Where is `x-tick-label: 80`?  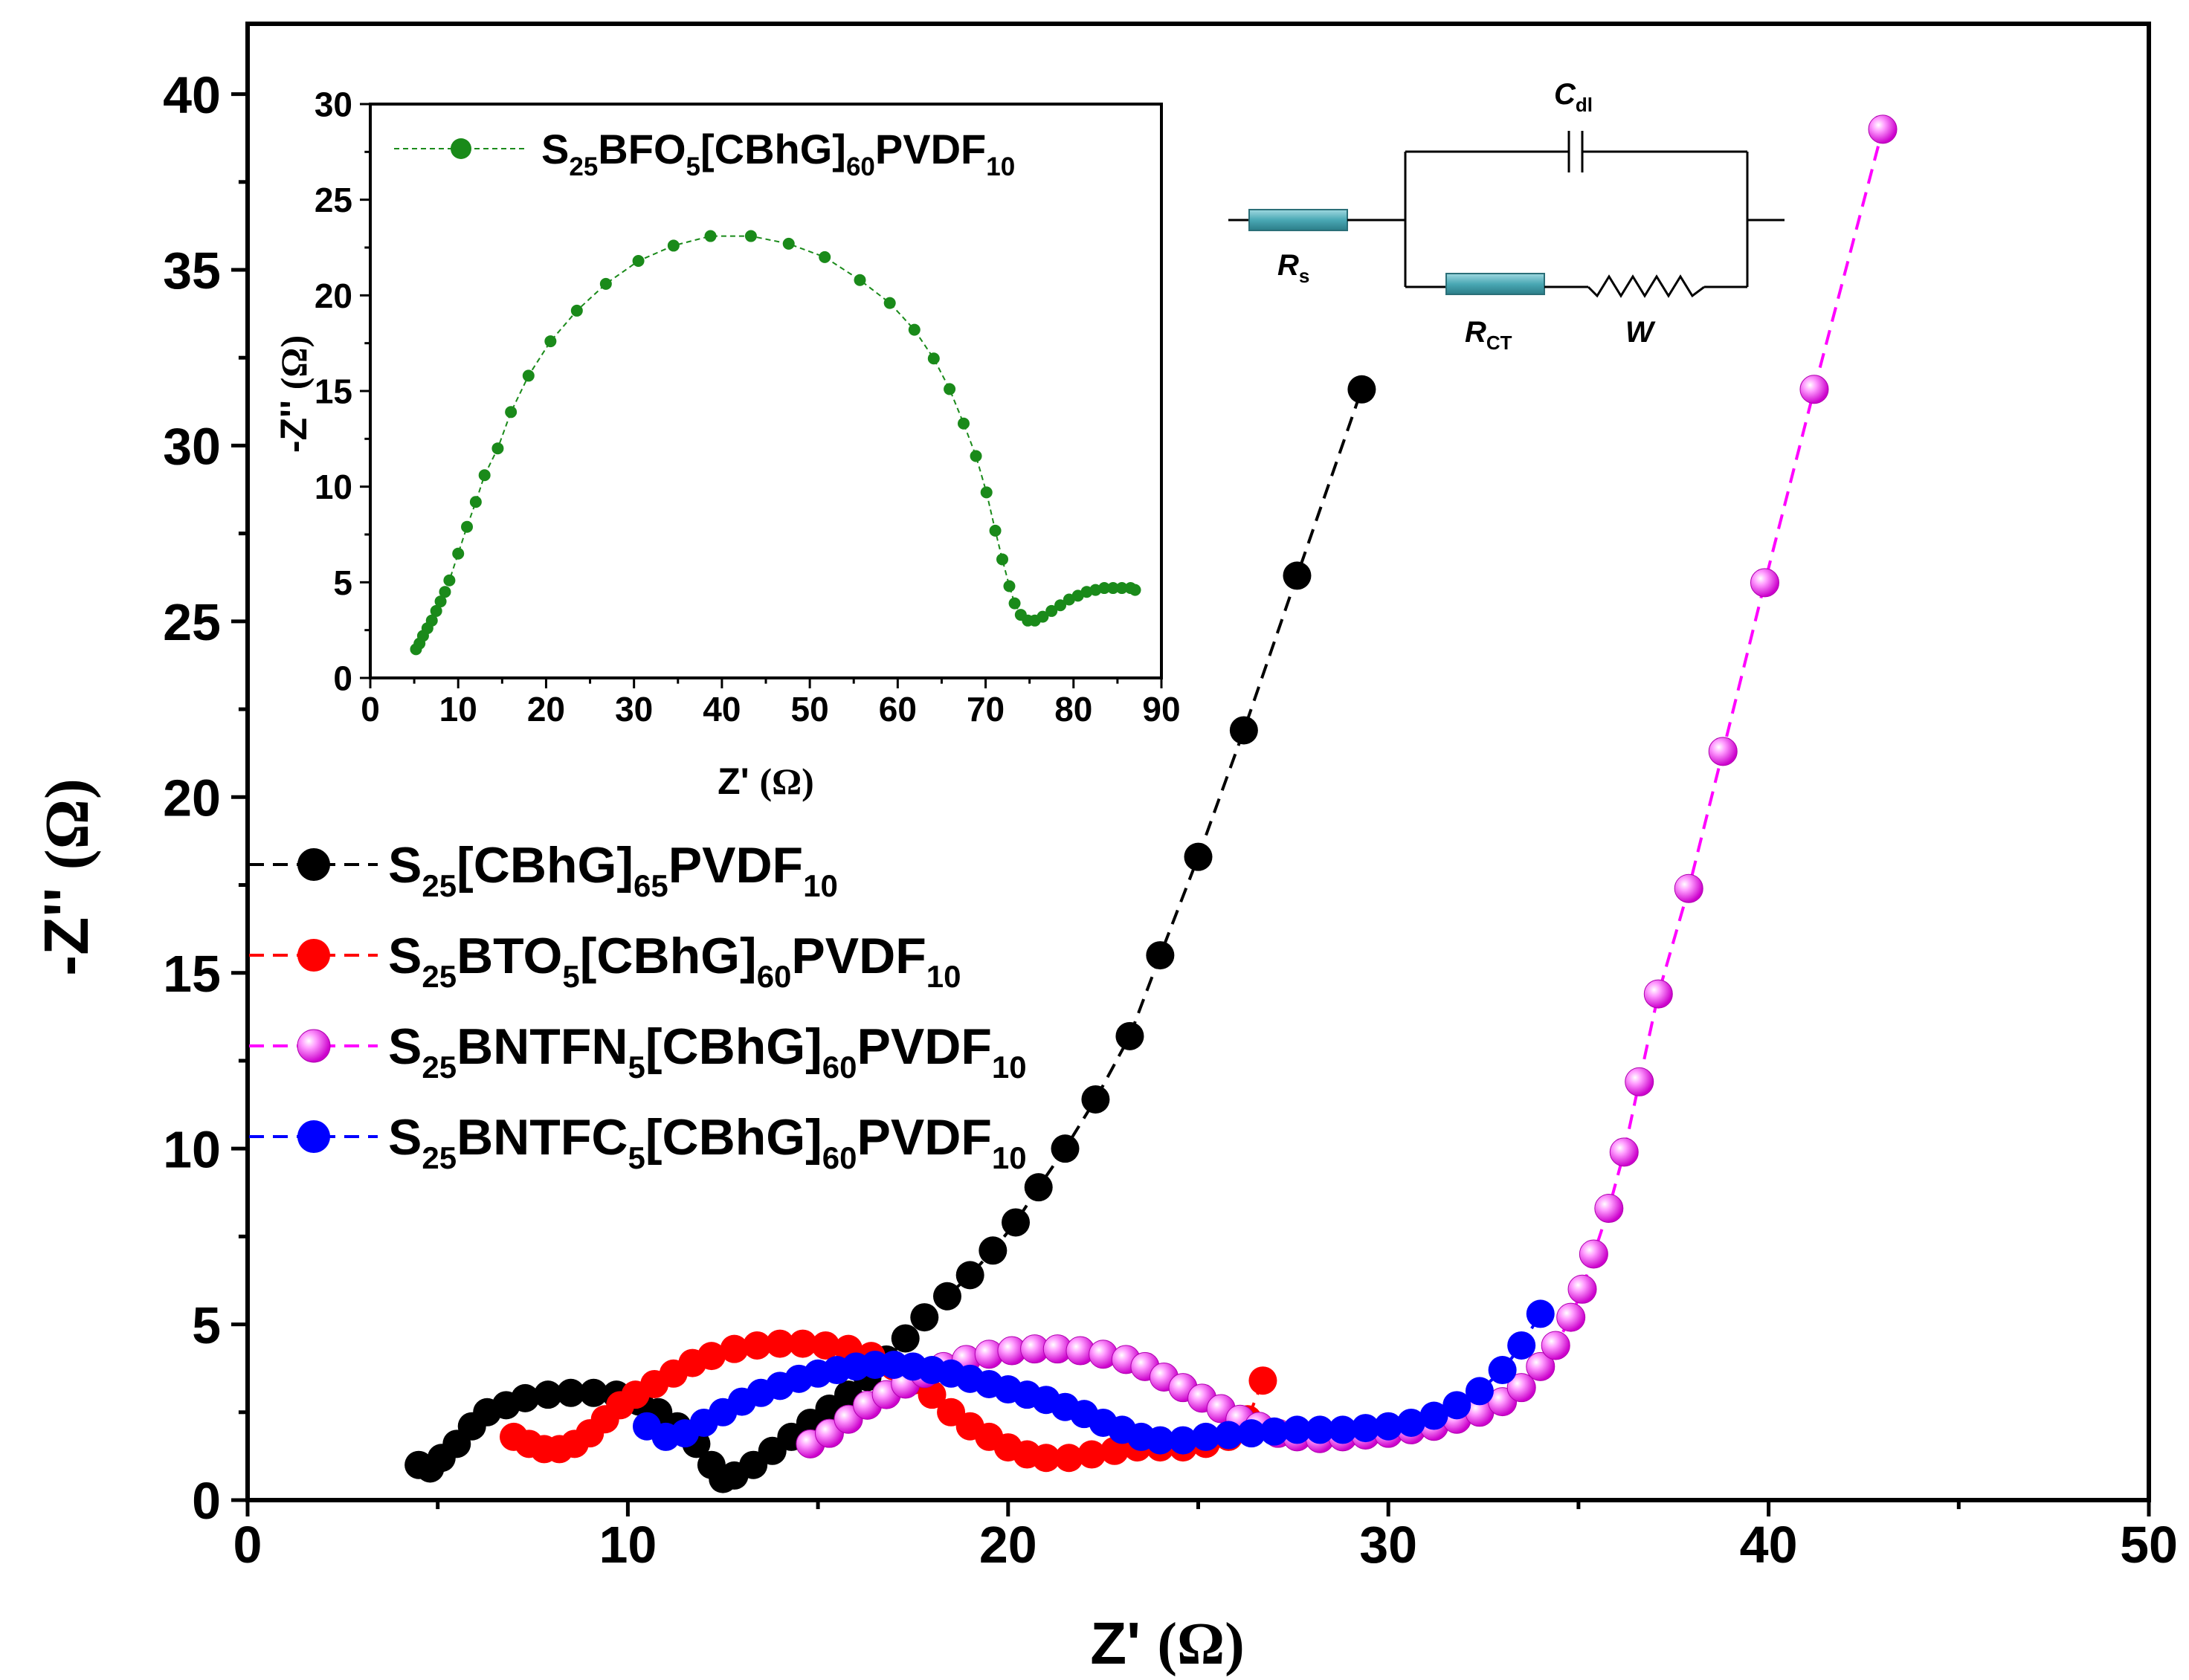 x-tick-label: 80 is located at coordinates (1073, 709).